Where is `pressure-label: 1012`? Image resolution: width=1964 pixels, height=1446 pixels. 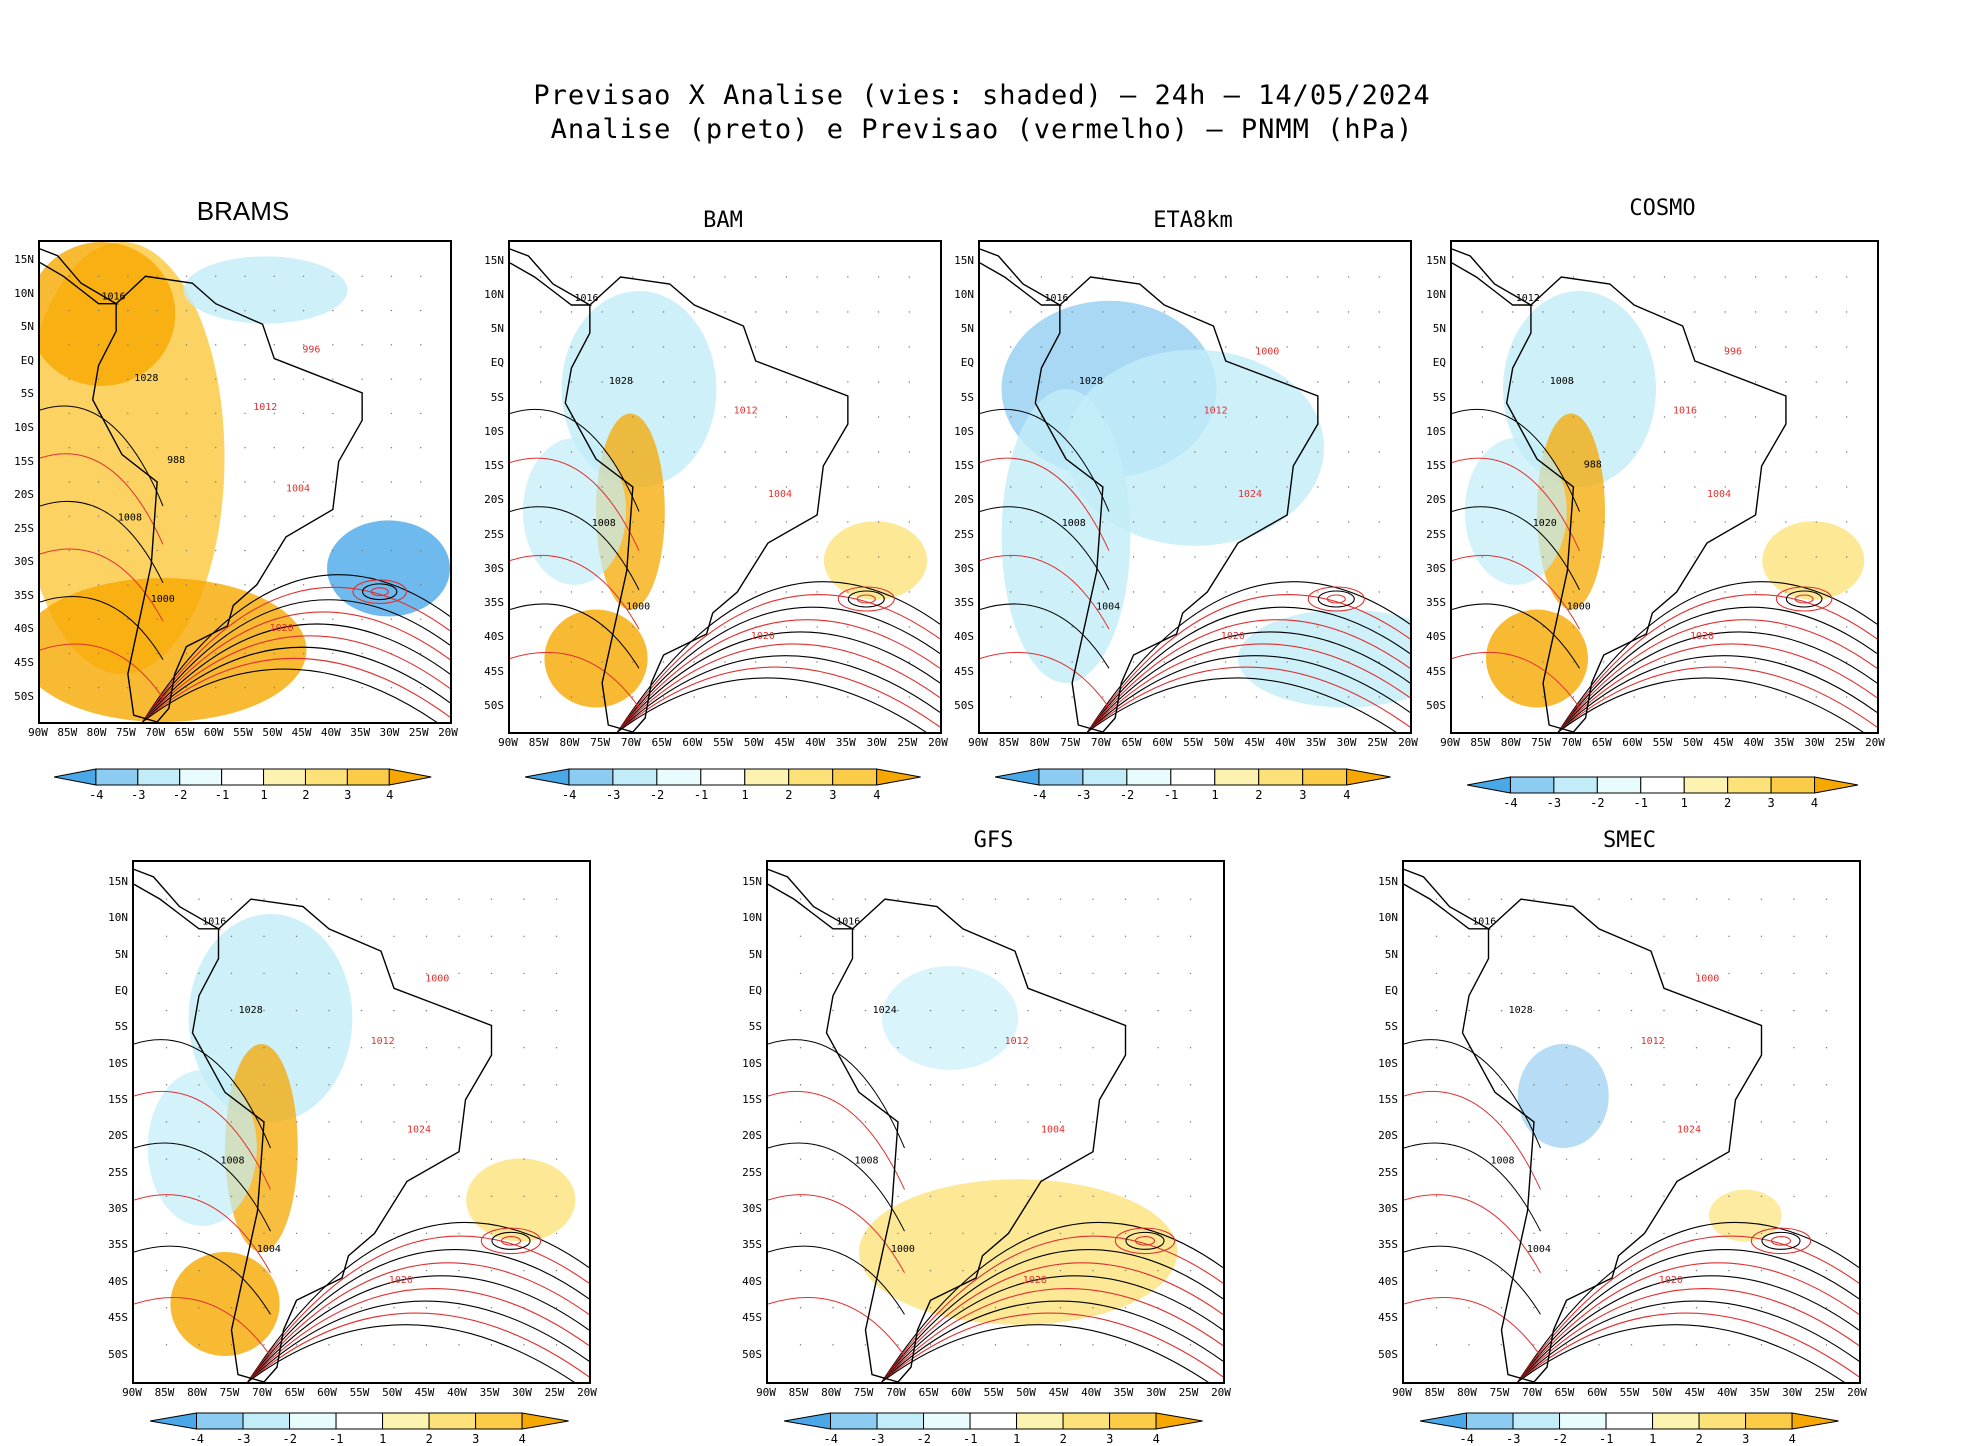 pressure-label: 1012 is located at coordinates (265, 407).